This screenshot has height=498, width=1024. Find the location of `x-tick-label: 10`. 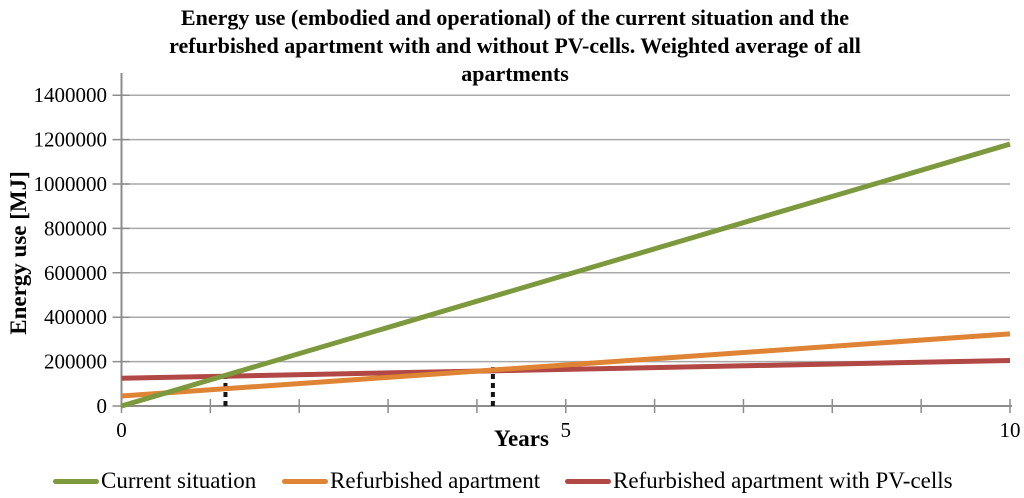

x-tick-label: 10 is located at coordinates (1010, 430).